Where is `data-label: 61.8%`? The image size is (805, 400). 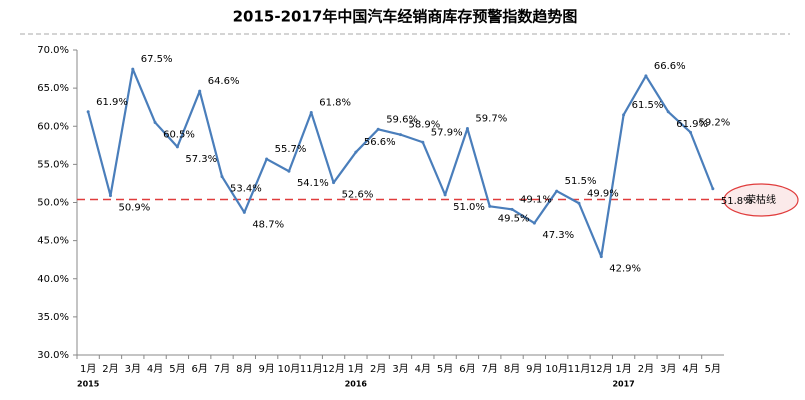 data-label: 61.8% is located at coordinates (335, 103).